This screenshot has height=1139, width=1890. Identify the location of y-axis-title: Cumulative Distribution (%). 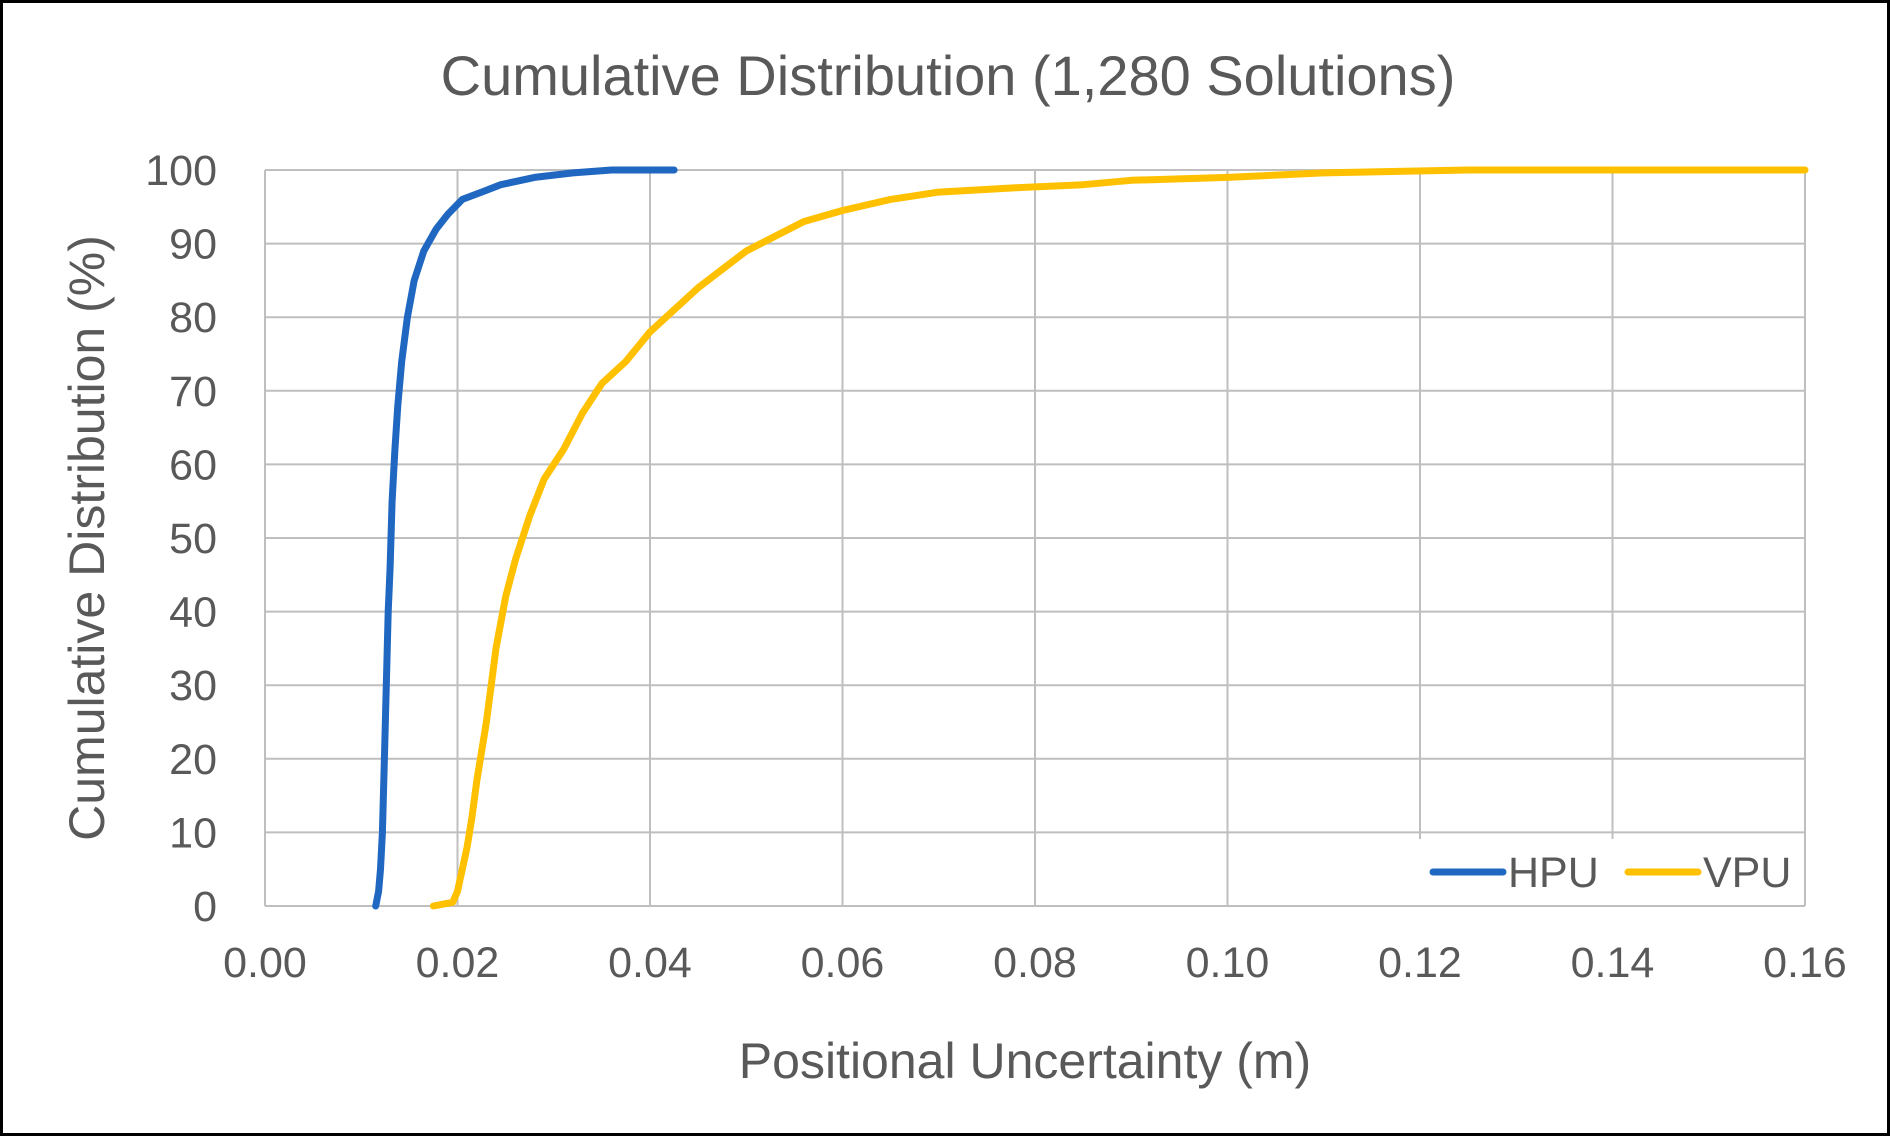
(87, 538).